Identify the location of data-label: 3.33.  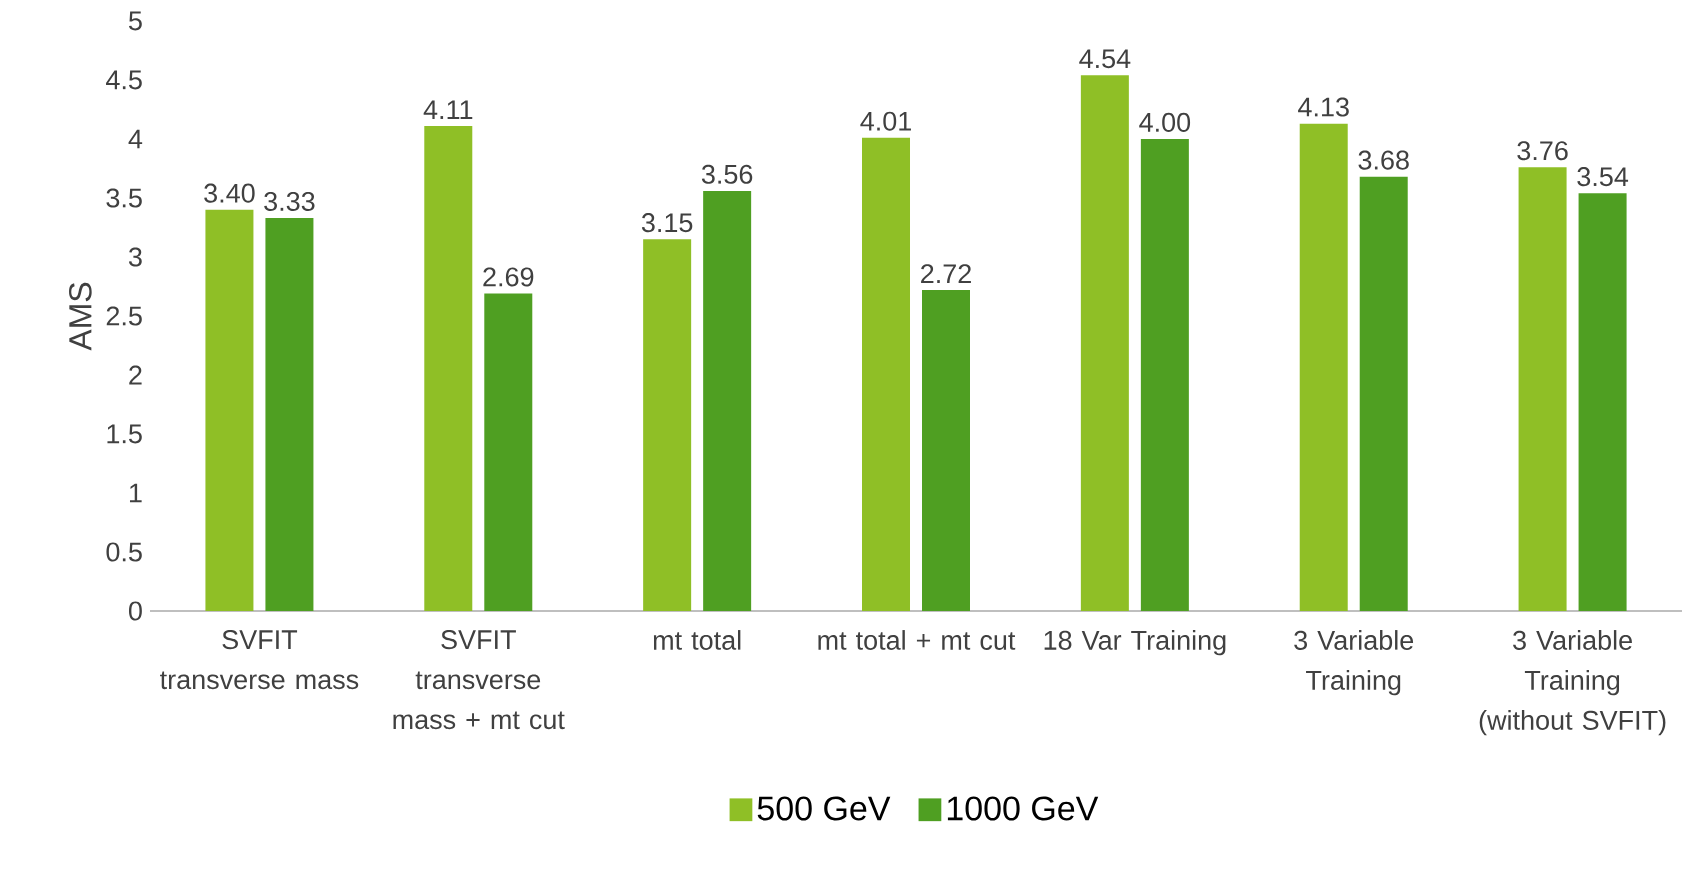
(289, 201).